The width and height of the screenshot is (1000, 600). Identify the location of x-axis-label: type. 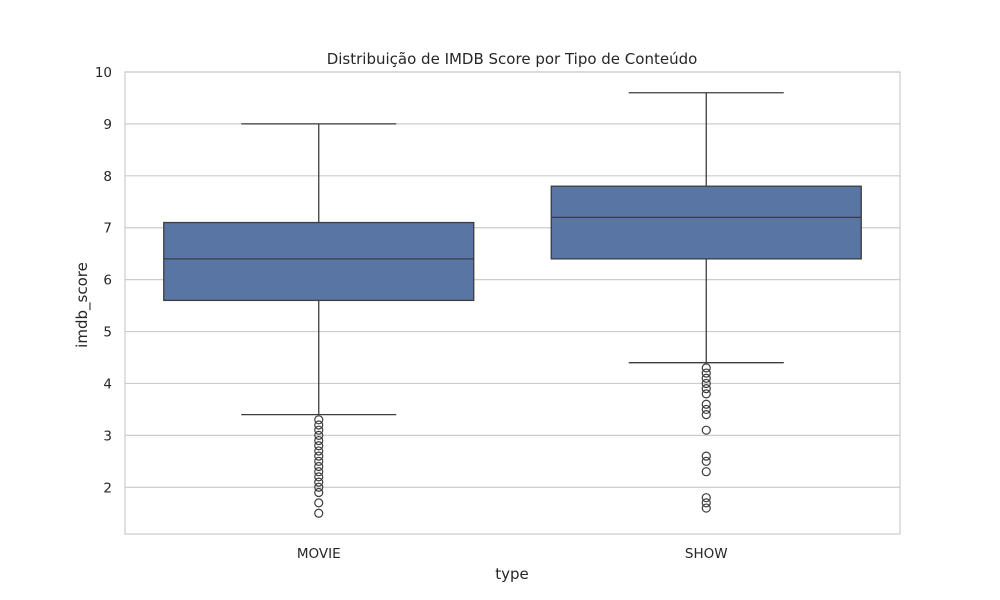
(512, 574).